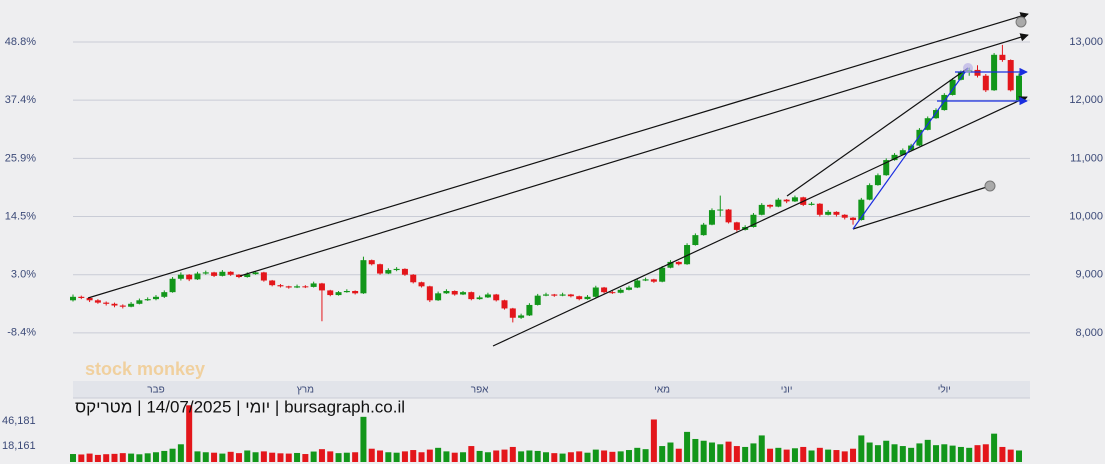 This screenshot has width=1105, height=464. I want to click on price-tick-label: 12,000, so click(1086, 100).